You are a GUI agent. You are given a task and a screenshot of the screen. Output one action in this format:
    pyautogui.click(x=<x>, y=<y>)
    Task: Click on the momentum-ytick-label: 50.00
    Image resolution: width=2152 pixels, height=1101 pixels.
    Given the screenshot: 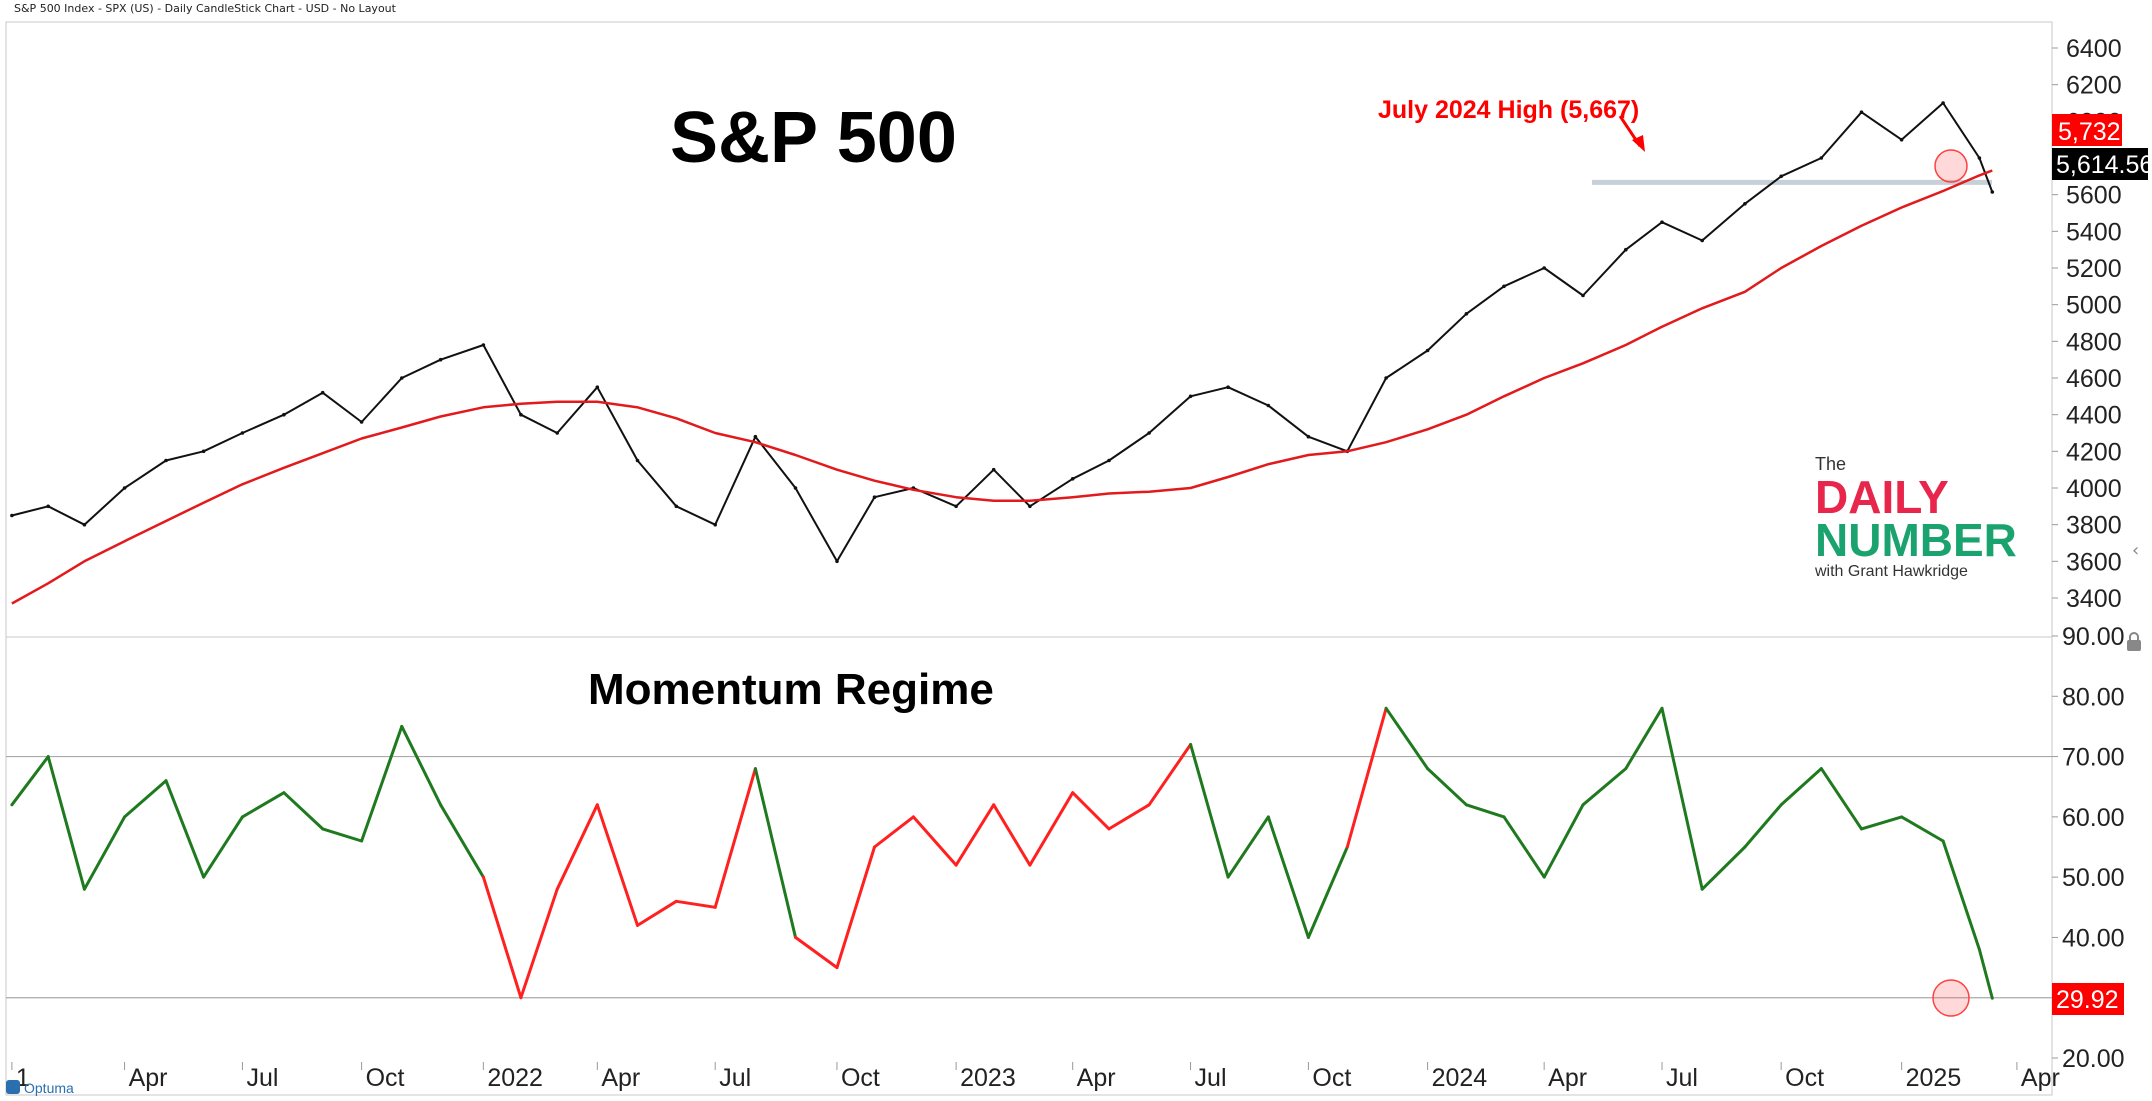 What is the action you would take?
    pyautogui.click(x=2093, y=878)
    